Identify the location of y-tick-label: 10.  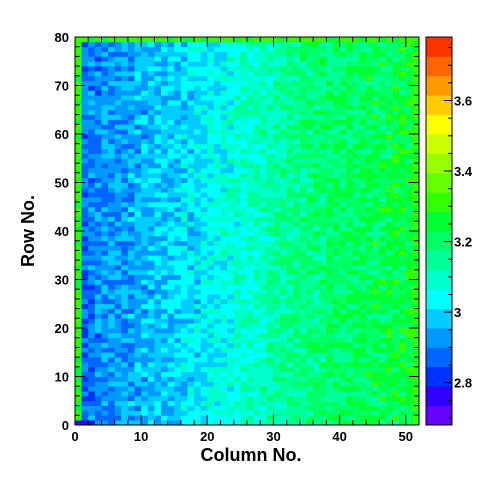
(62, 377).